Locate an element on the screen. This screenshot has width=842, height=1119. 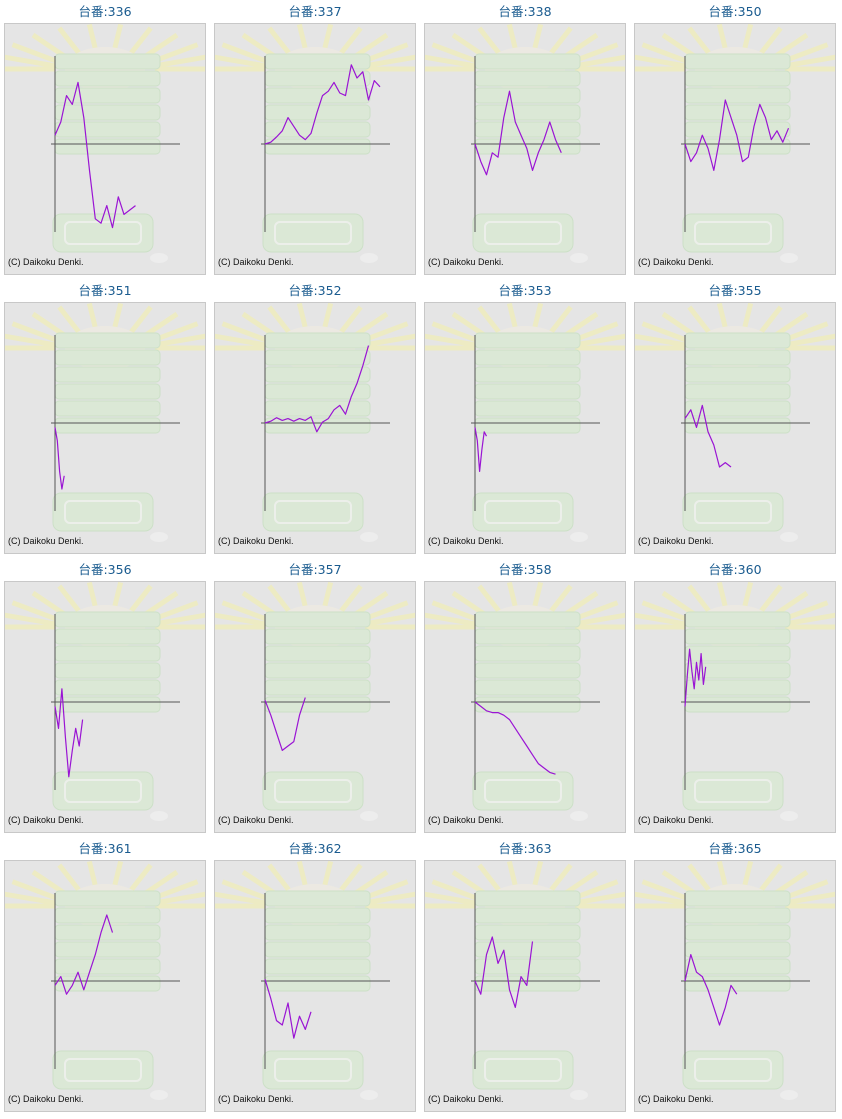
chart-title: 台番:351 is located at coordinates (105, 290).